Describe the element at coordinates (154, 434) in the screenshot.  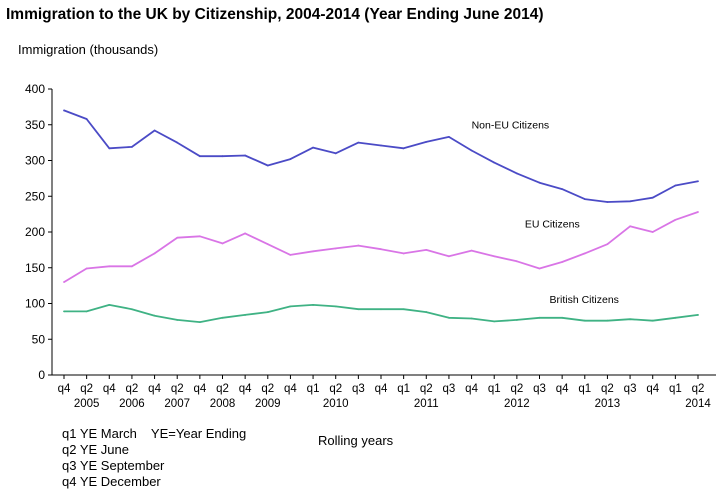
I see `note-line-1: q1 YE March YE=Year Ending` at that location.